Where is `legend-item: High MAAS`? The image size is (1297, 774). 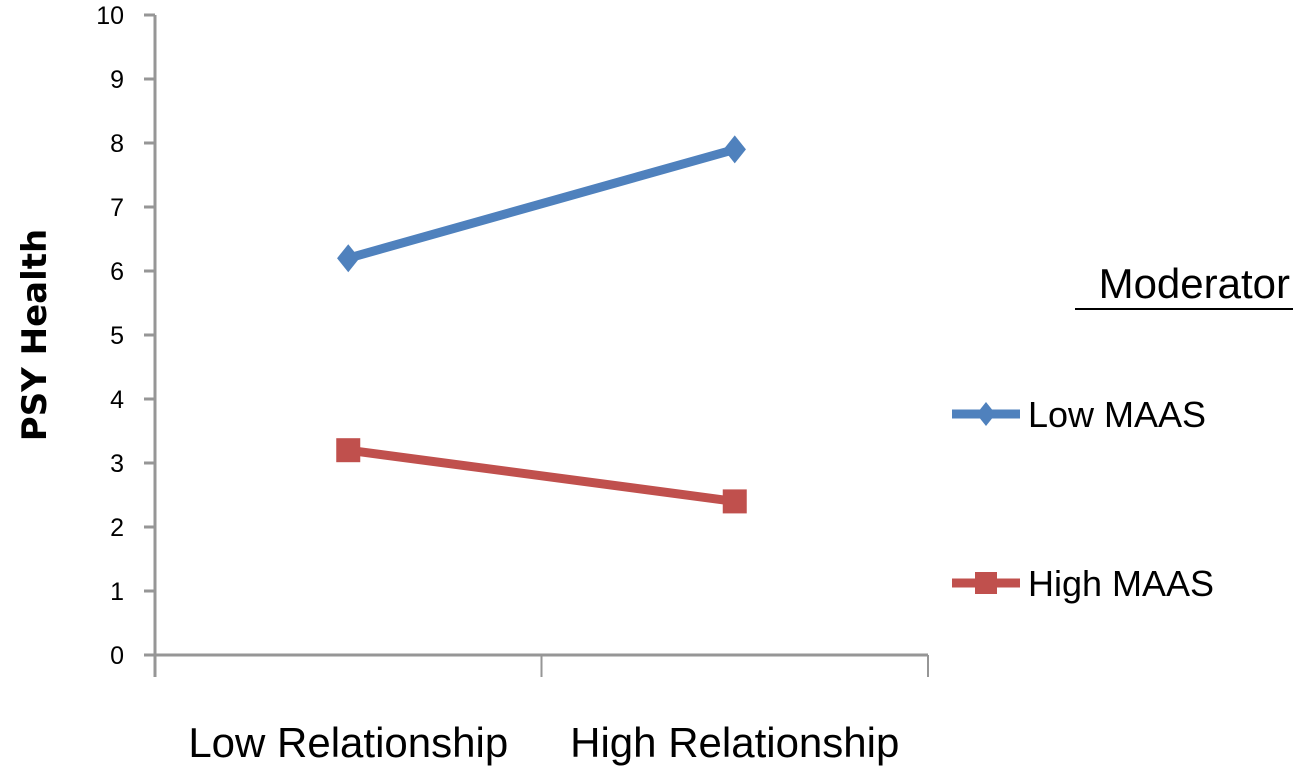 legend-item: High MAAS is located at coordinates (1083, 583).